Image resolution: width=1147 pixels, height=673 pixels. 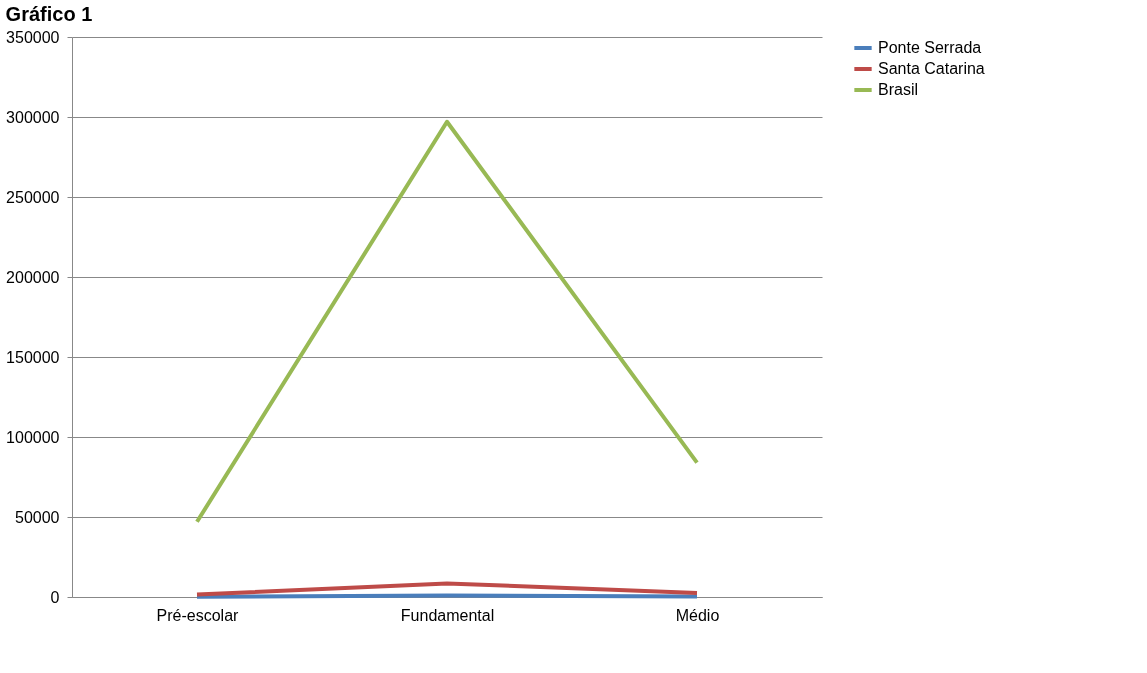 I want to click on chart-title: Gráfico 1, so click(x=49, y=14).